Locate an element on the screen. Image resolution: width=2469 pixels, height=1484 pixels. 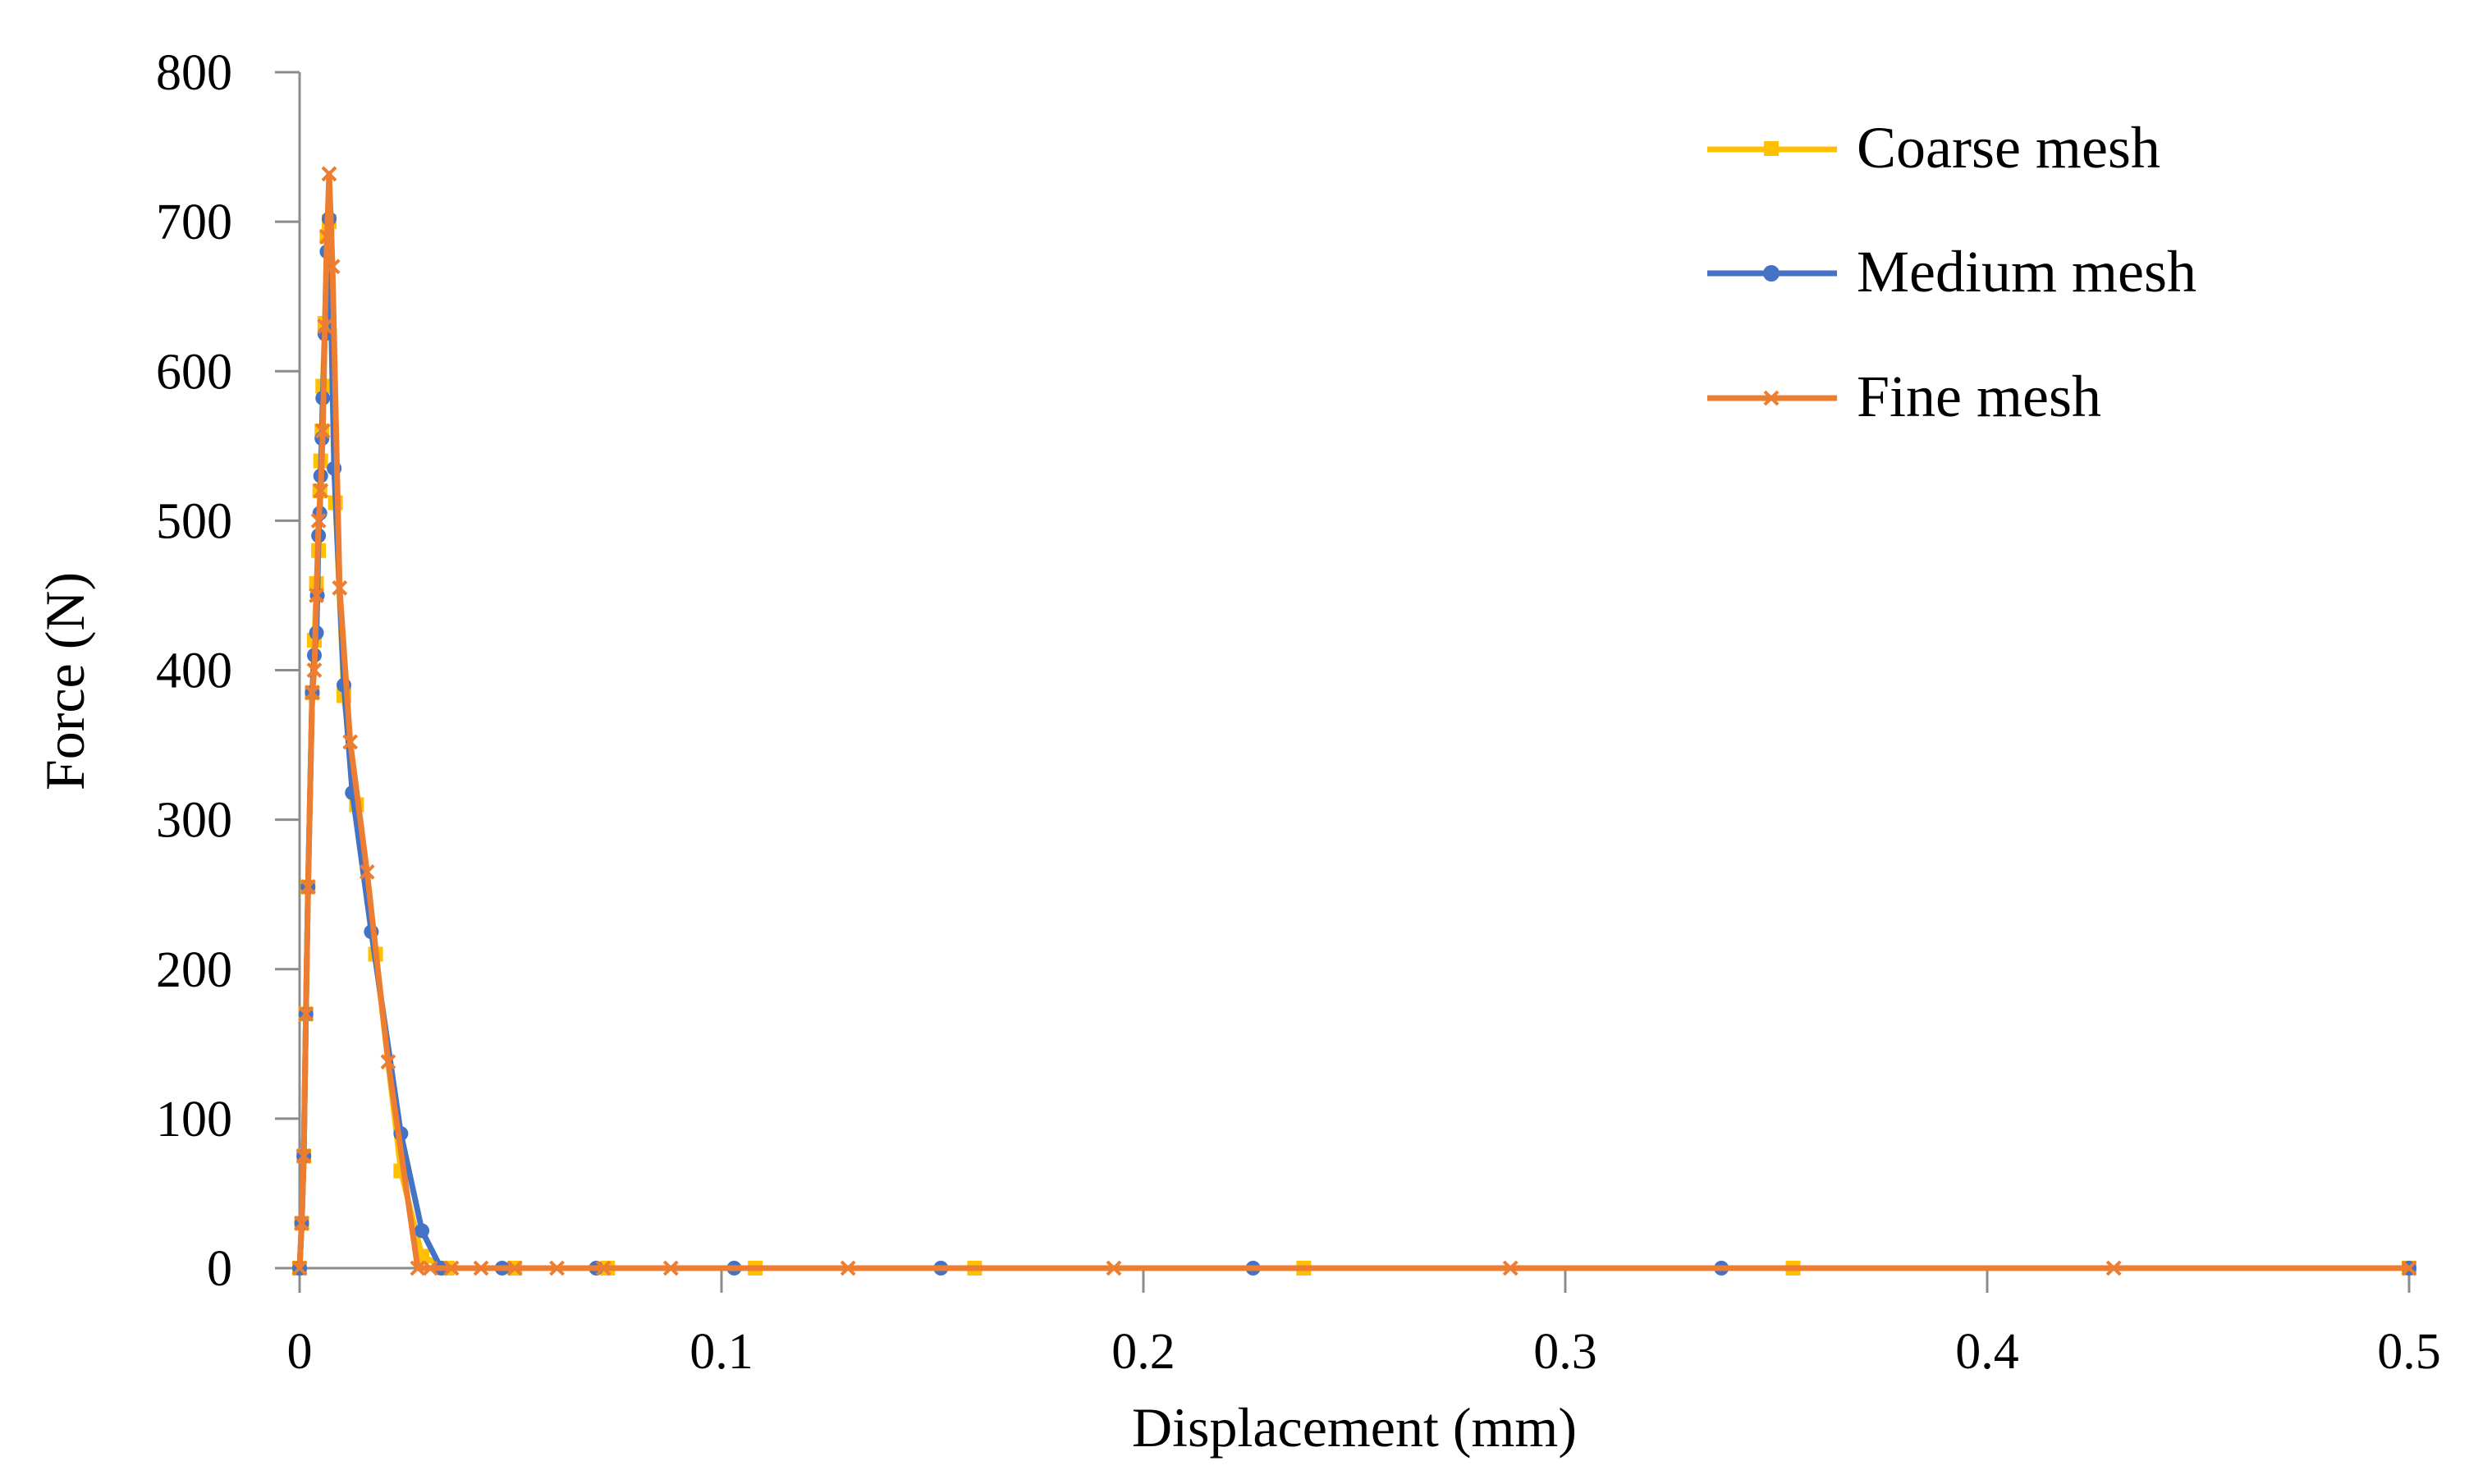
legend-item-coarse-mesh: Coarse mesh is located at coordinates (1933, 148).